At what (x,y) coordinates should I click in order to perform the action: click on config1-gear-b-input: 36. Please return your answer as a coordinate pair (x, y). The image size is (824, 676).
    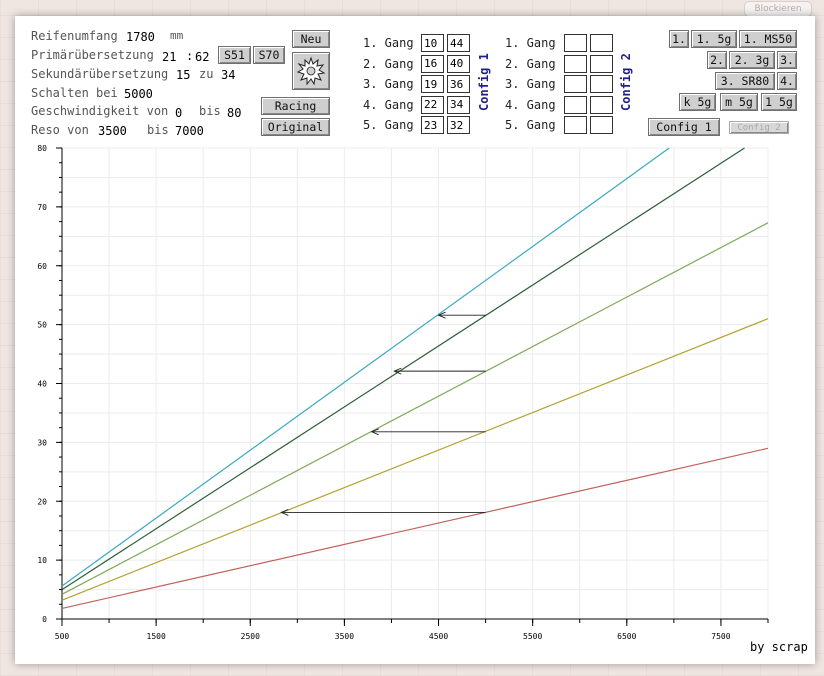
    Looking at the image, I should click on (458, 84).